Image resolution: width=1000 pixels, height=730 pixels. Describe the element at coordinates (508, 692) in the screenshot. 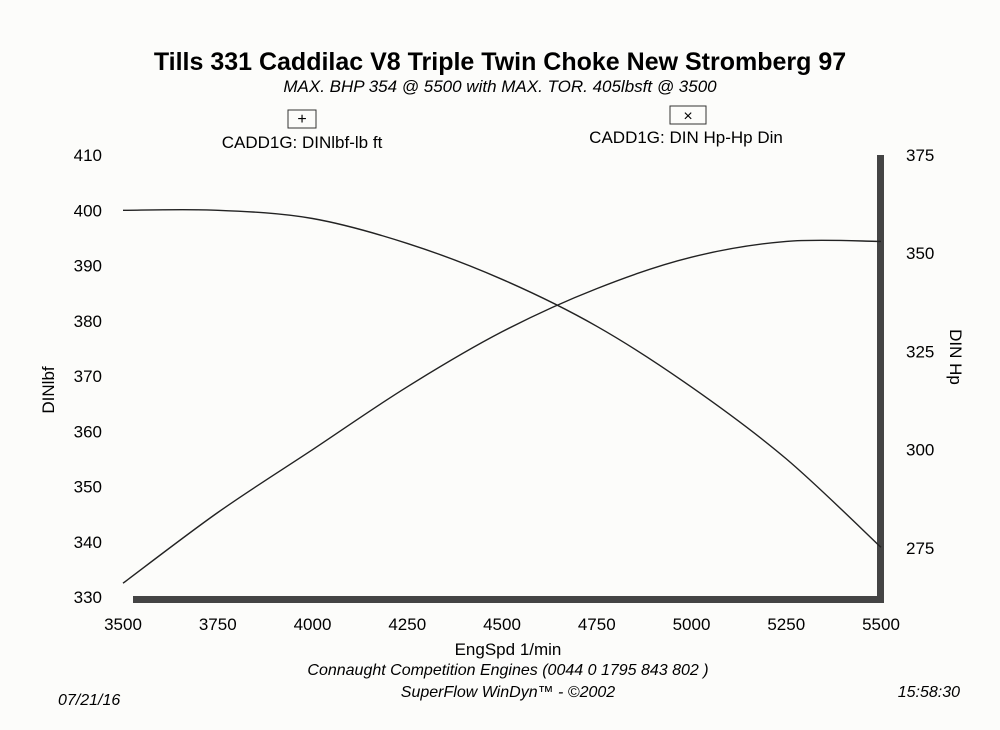

I see `footer-software: SuperFlow WinDyn™ - ©2002` at that location.